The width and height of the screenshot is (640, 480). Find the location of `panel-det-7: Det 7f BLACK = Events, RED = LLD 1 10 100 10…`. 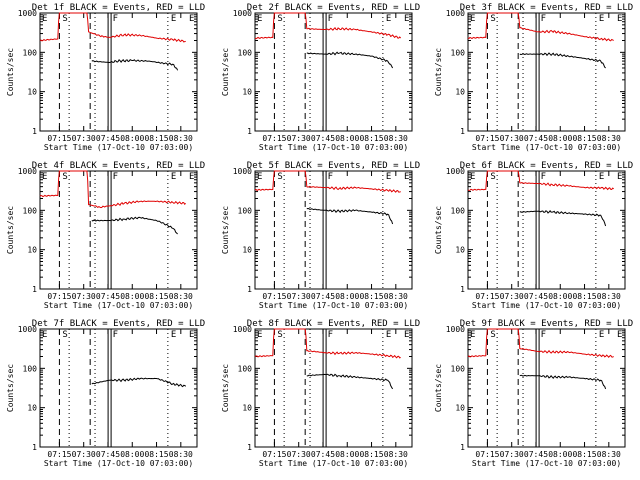

panel-det-7: Det 7f BLACK = Events, RED = LLD 1 10 100 10… is located at coordinates (105, 393).